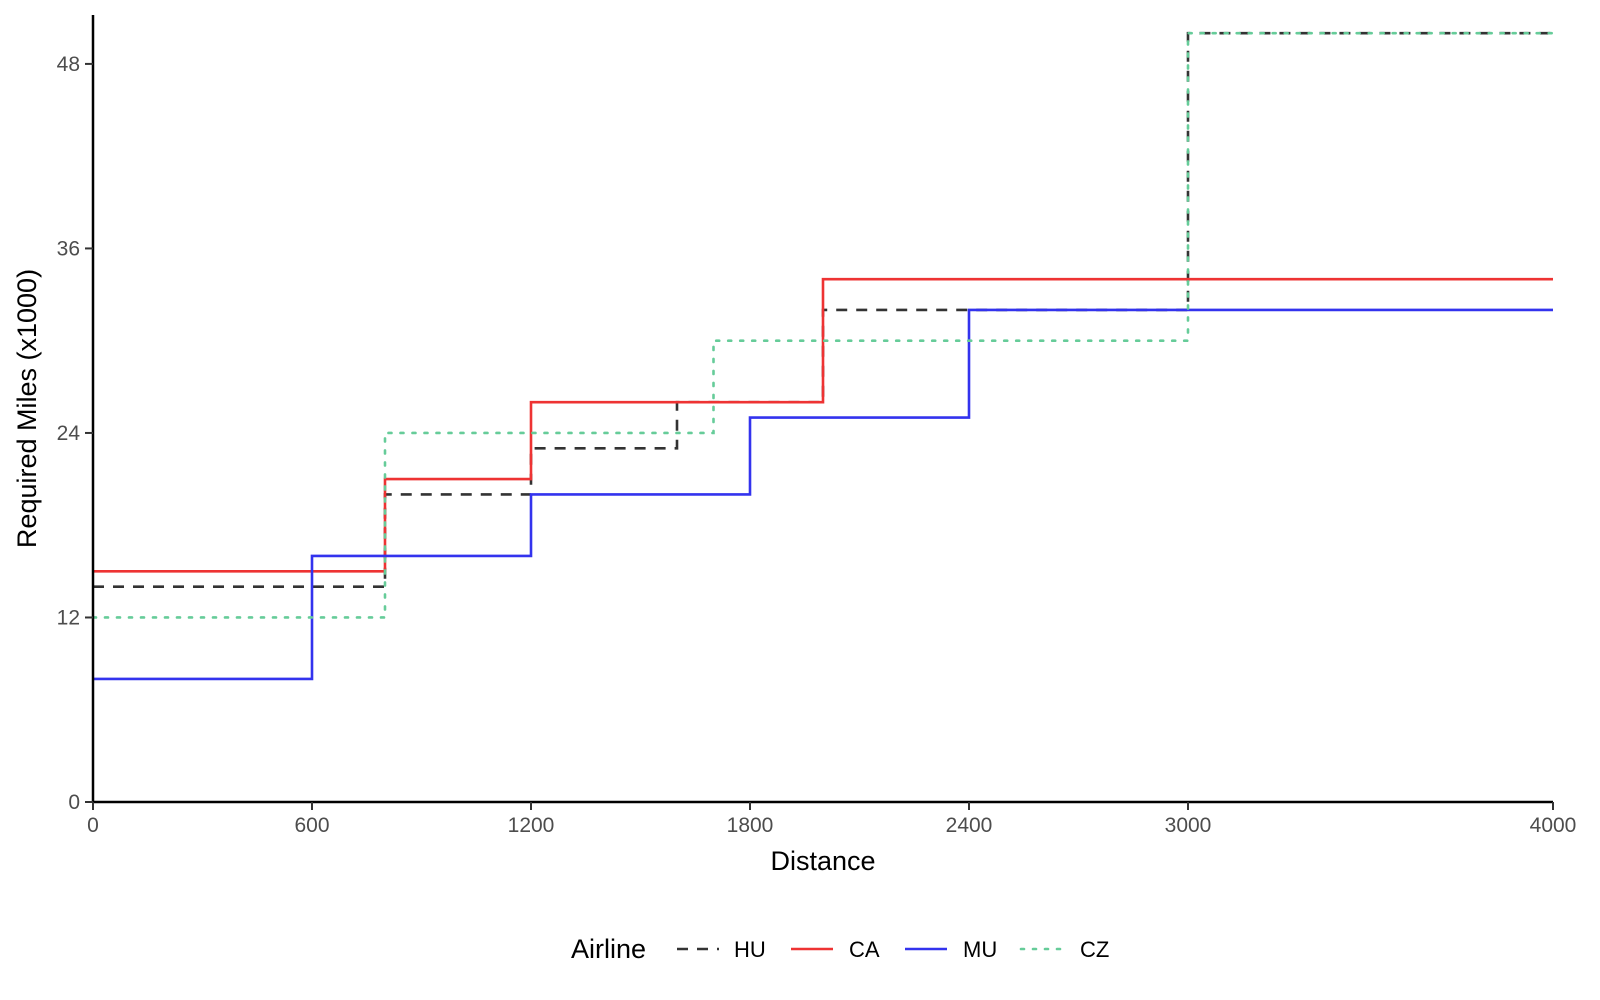 The image size is (1600, 1000). What do you see at coordinates (69, 433) in the screenshot?
I see `y-tick-label: 24` at bounding box center [69, 433].